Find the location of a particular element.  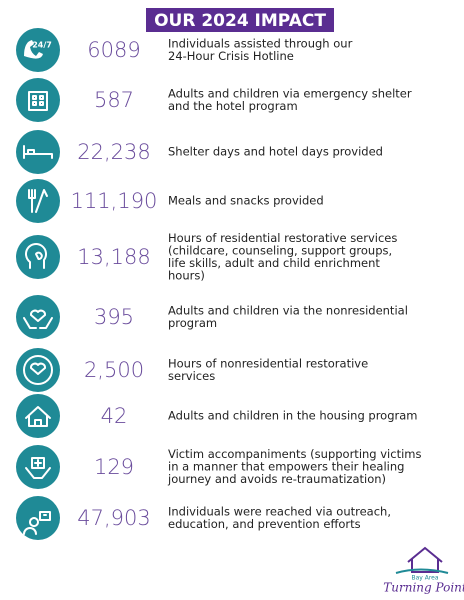

description-line: 24-Hour Crisis Hotline is located at coordinates (231, 56).